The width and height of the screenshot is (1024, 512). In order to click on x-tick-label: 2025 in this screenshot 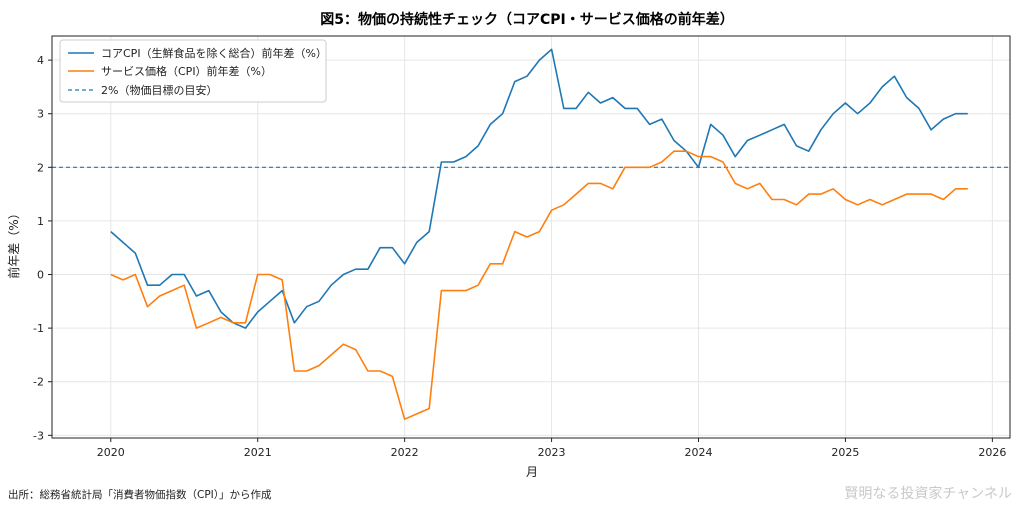, I will do `click(845, 452)`.